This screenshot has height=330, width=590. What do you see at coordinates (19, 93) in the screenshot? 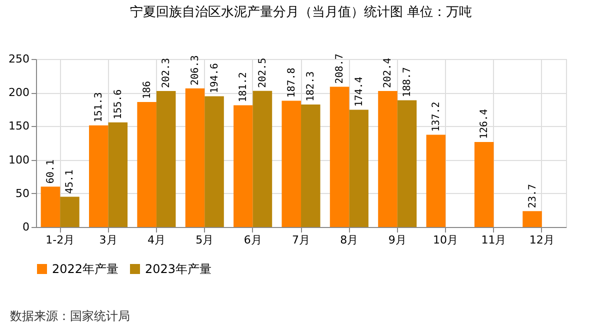
I see `y-tick-label: 200` at bounding box center [19, 93].